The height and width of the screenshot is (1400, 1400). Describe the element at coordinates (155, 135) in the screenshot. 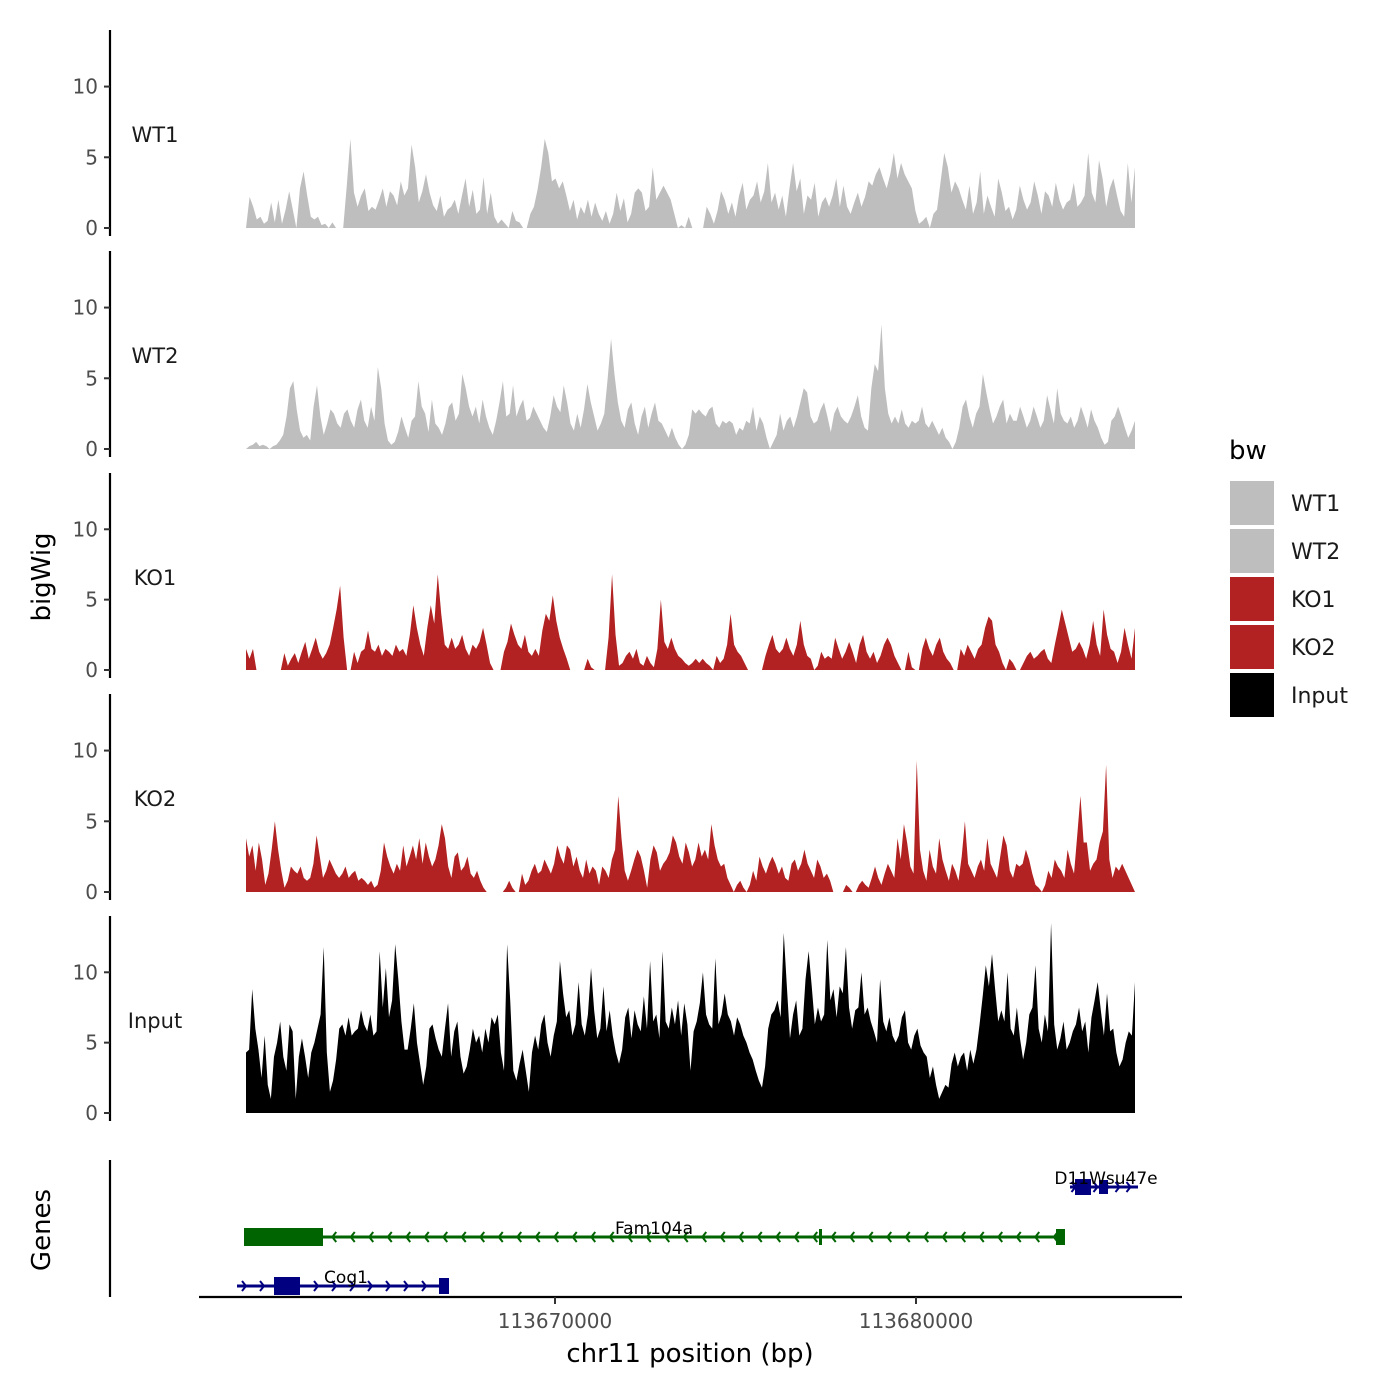

I see `track-label-wt1: WT1` at that location.